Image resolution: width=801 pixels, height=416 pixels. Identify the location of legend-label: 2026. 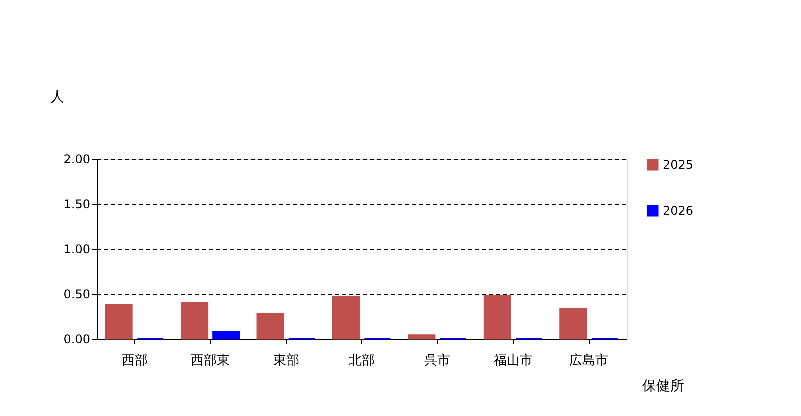
(678, 211).